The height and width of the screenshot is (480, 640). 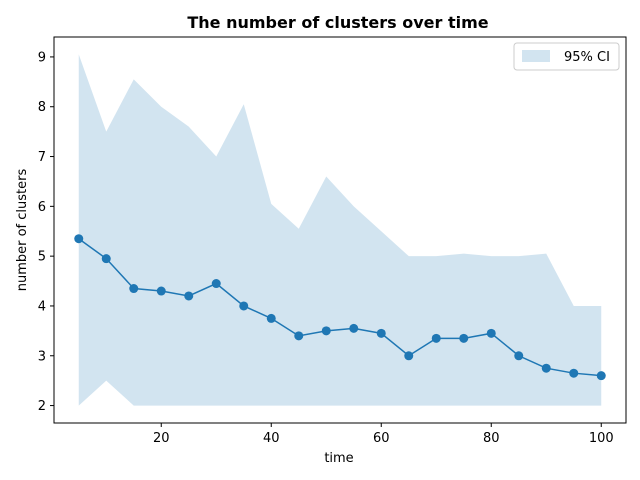 I want to click on x-tick-label: 100, so click(x=601, y=438).